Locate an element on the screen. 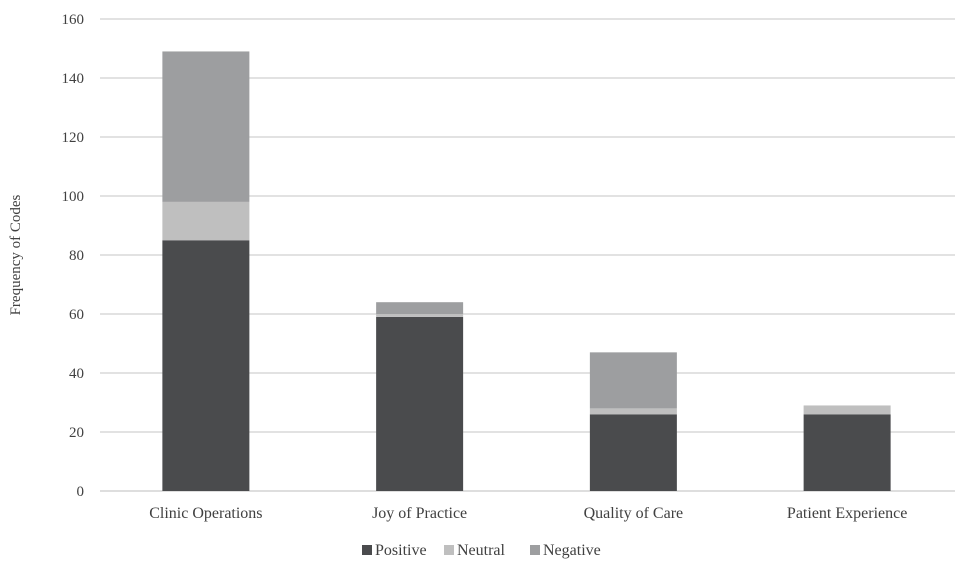 The width and height of the screenshot is (955, 565). y-tick-label: 60 is located at coordinates (76, 315).